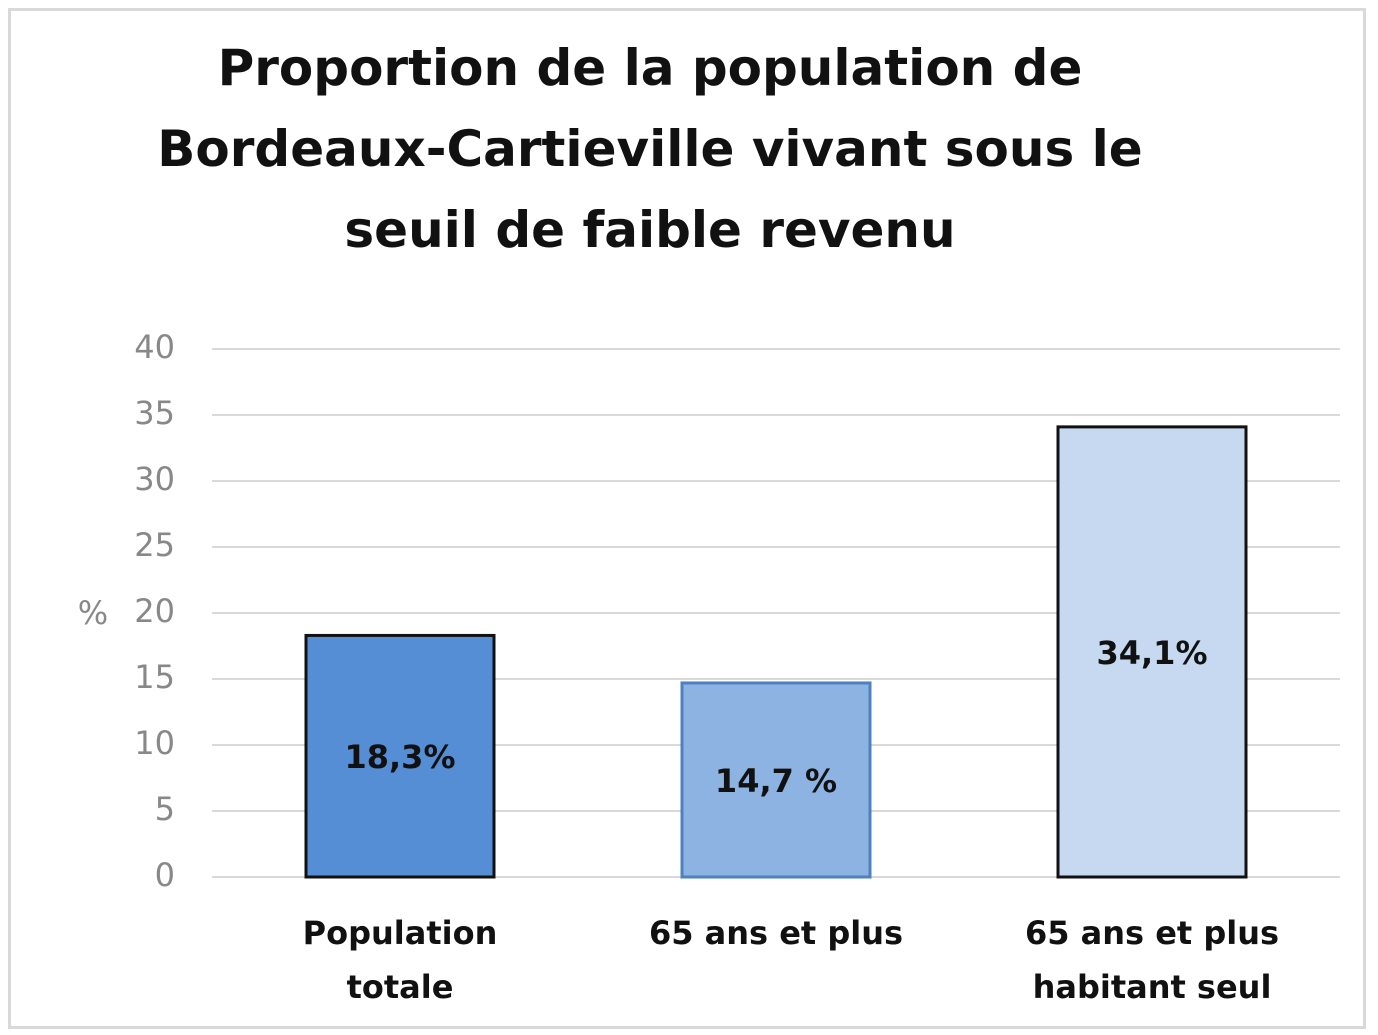 The width and height of the screenshot is (1378, 1035). I want to click on y-tick-label: 0, so click(165, 875).